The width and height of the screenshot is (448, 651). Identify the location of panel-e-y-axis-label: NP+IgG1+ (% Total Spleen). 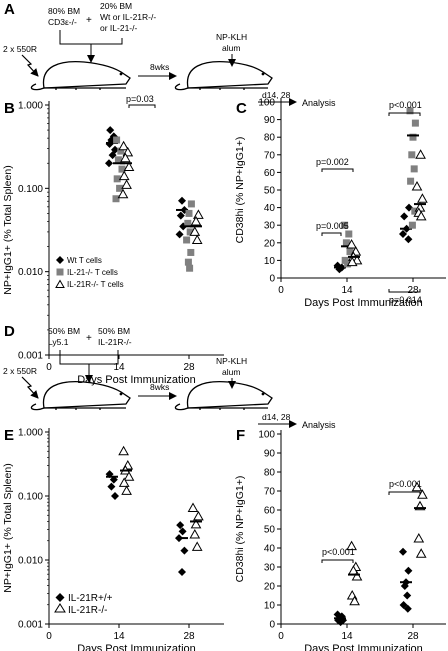
(8, 527).